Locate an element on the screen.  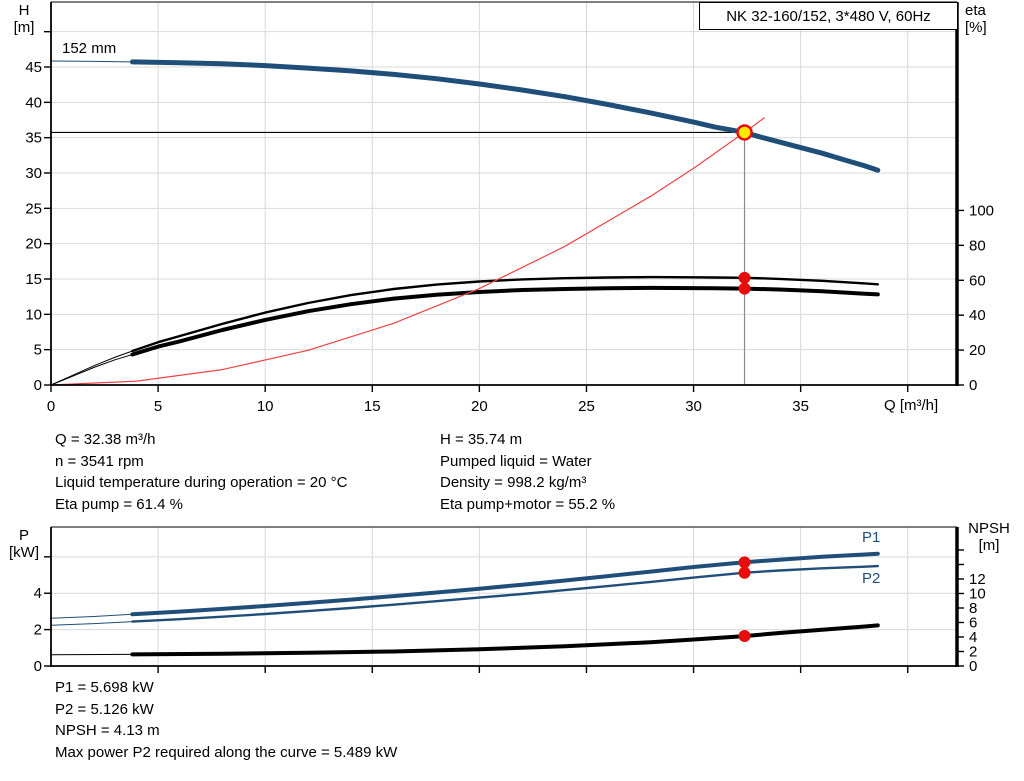
info-p1: P1 = 5.698 kW is located at coordinates (104, 687).